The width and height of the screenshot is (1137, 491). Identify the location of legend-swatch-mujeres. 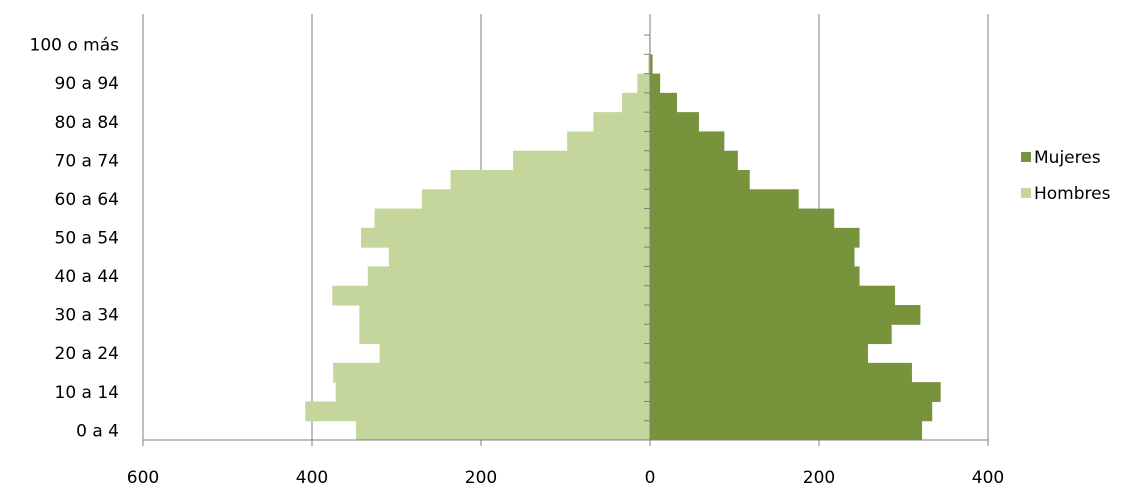
(1026, 157).